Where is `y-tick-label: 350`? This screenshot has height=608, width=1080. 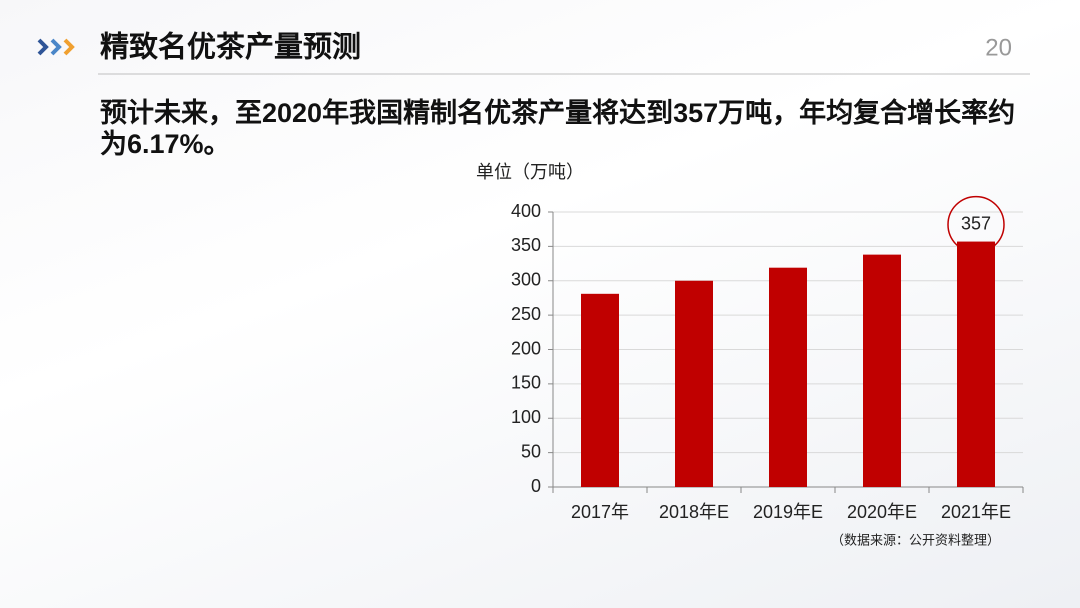
y-tick-label: 350 is located at coordinates (526, 245).